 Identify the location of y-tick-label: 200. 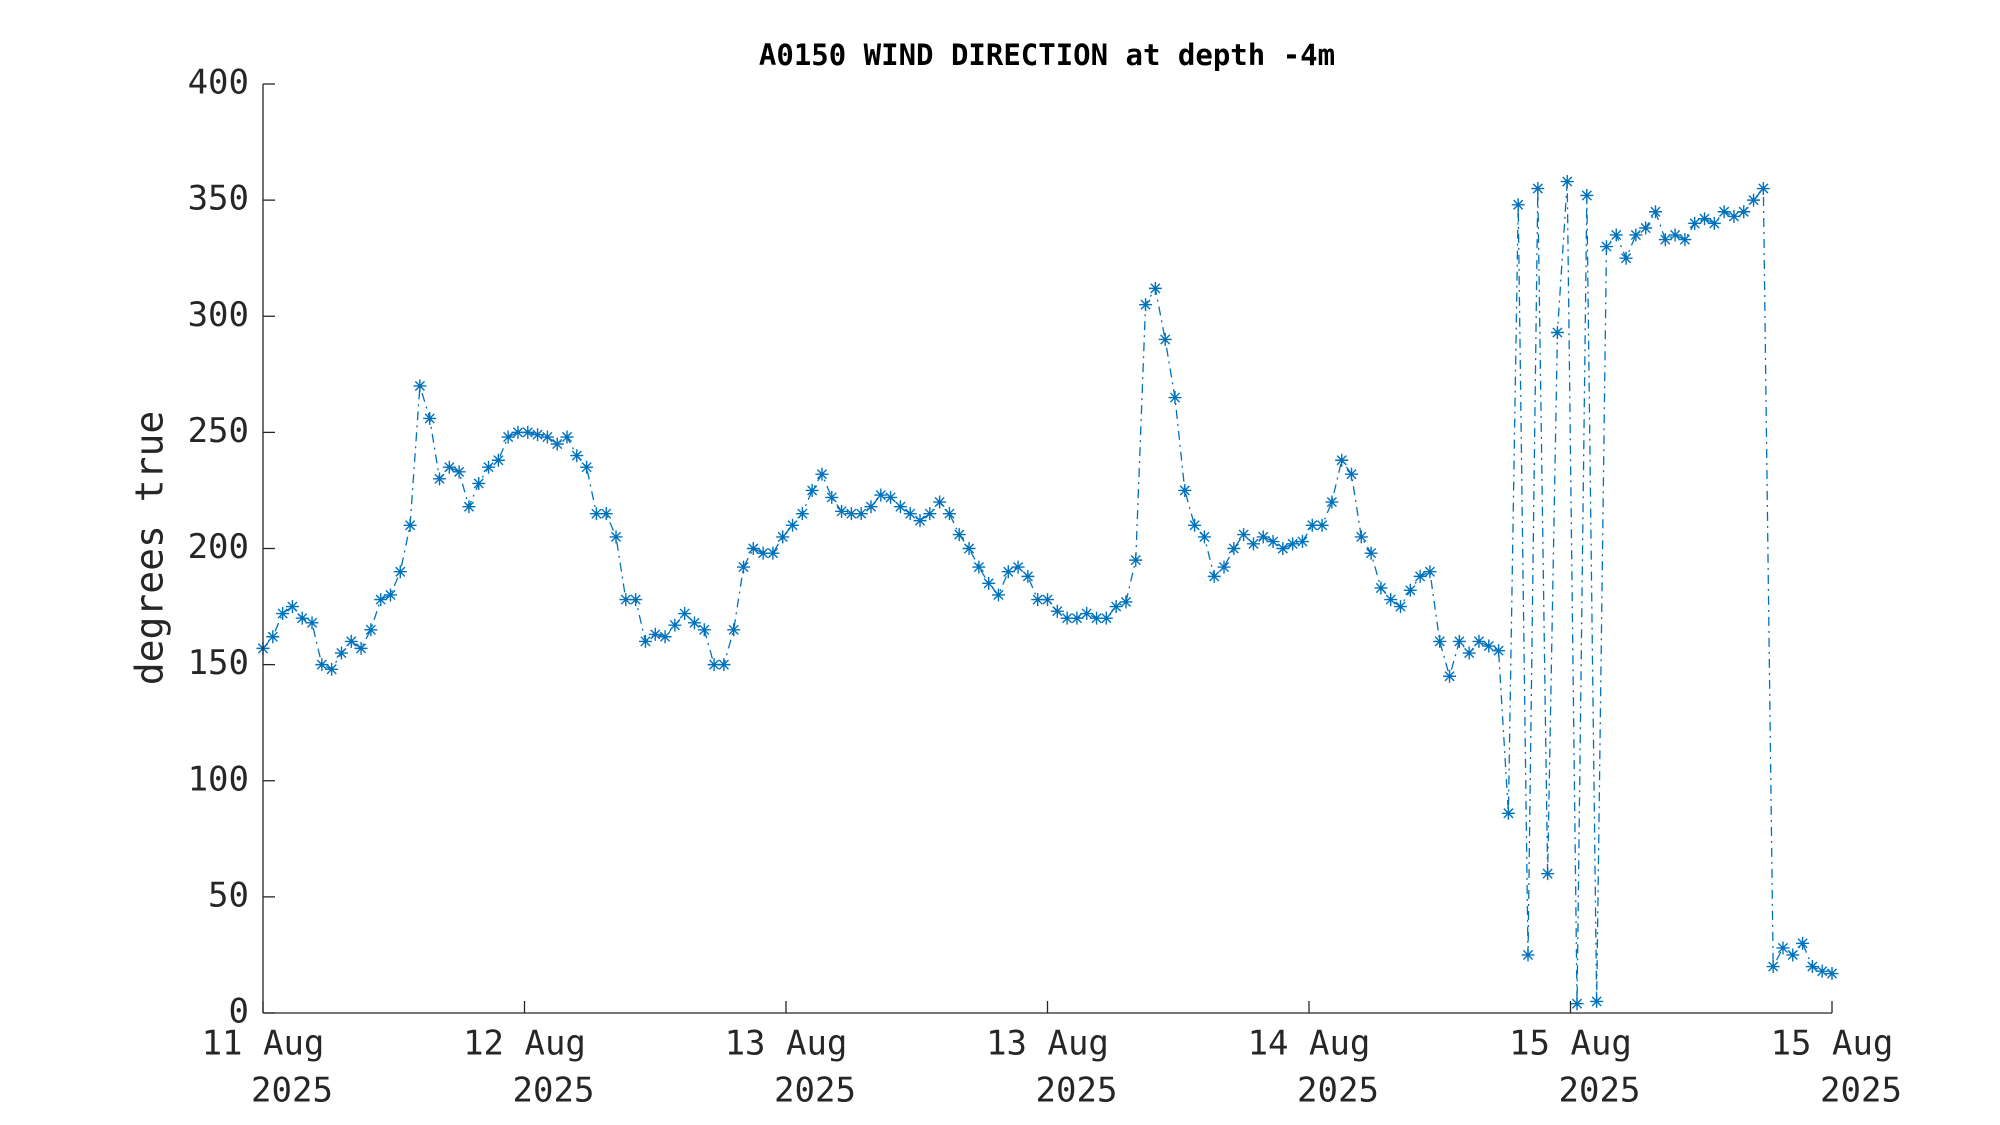
(218, 547).